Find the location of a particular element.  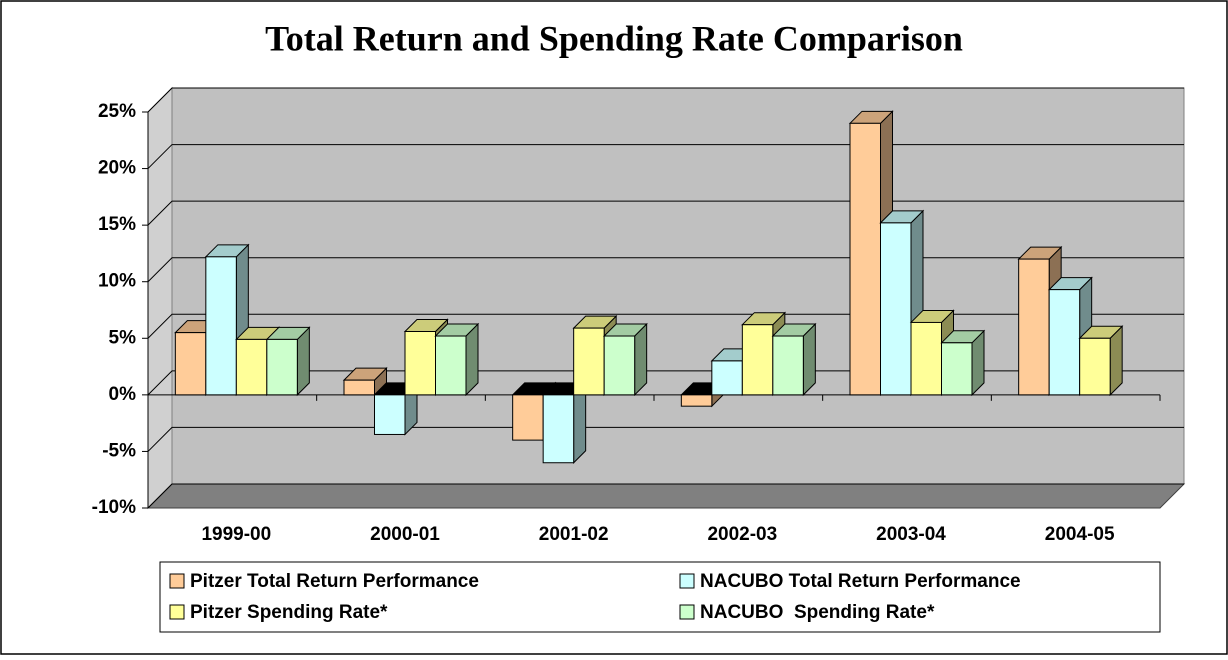

legend-label: NACUBO Total Return Performance is located at coordinates (860, 581).